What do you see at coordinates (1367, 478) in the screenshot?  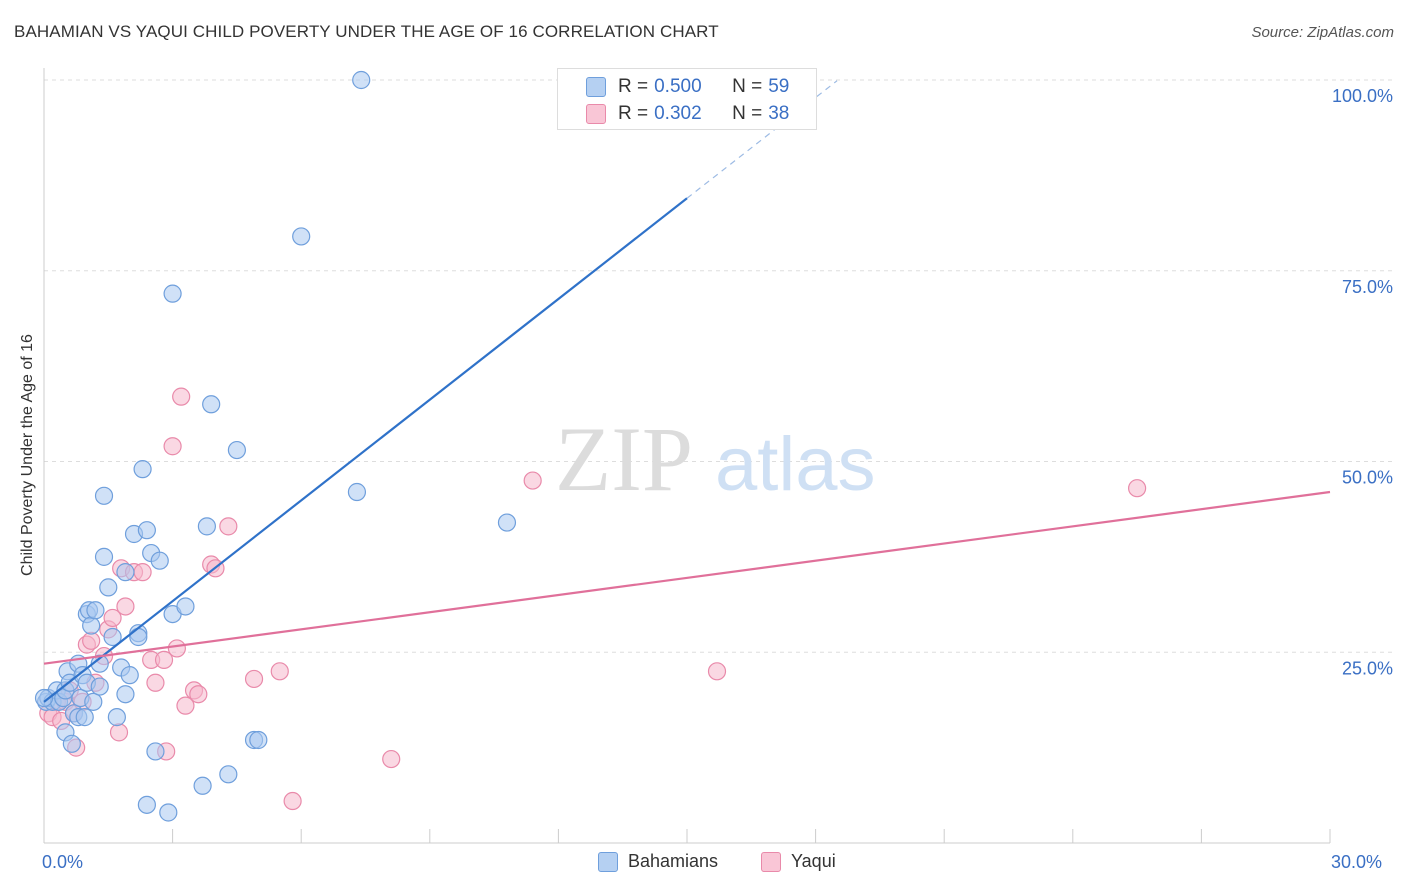 I see `y-tick-label: 50.0%` at bounding box center [1367, 478].